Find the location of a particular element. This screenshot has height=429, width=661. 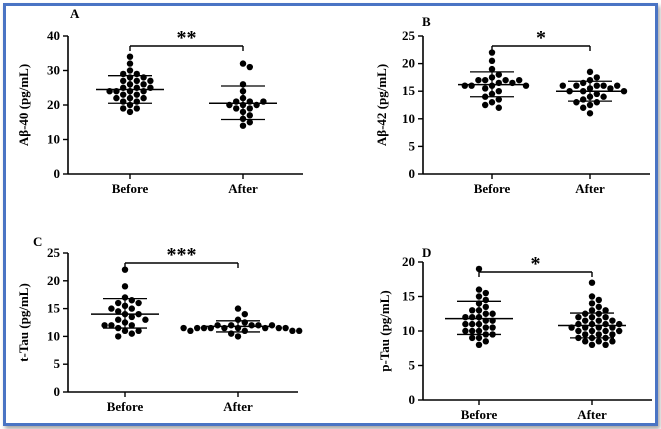

y-tick-label: 25 is located at coordinates (54, 252).